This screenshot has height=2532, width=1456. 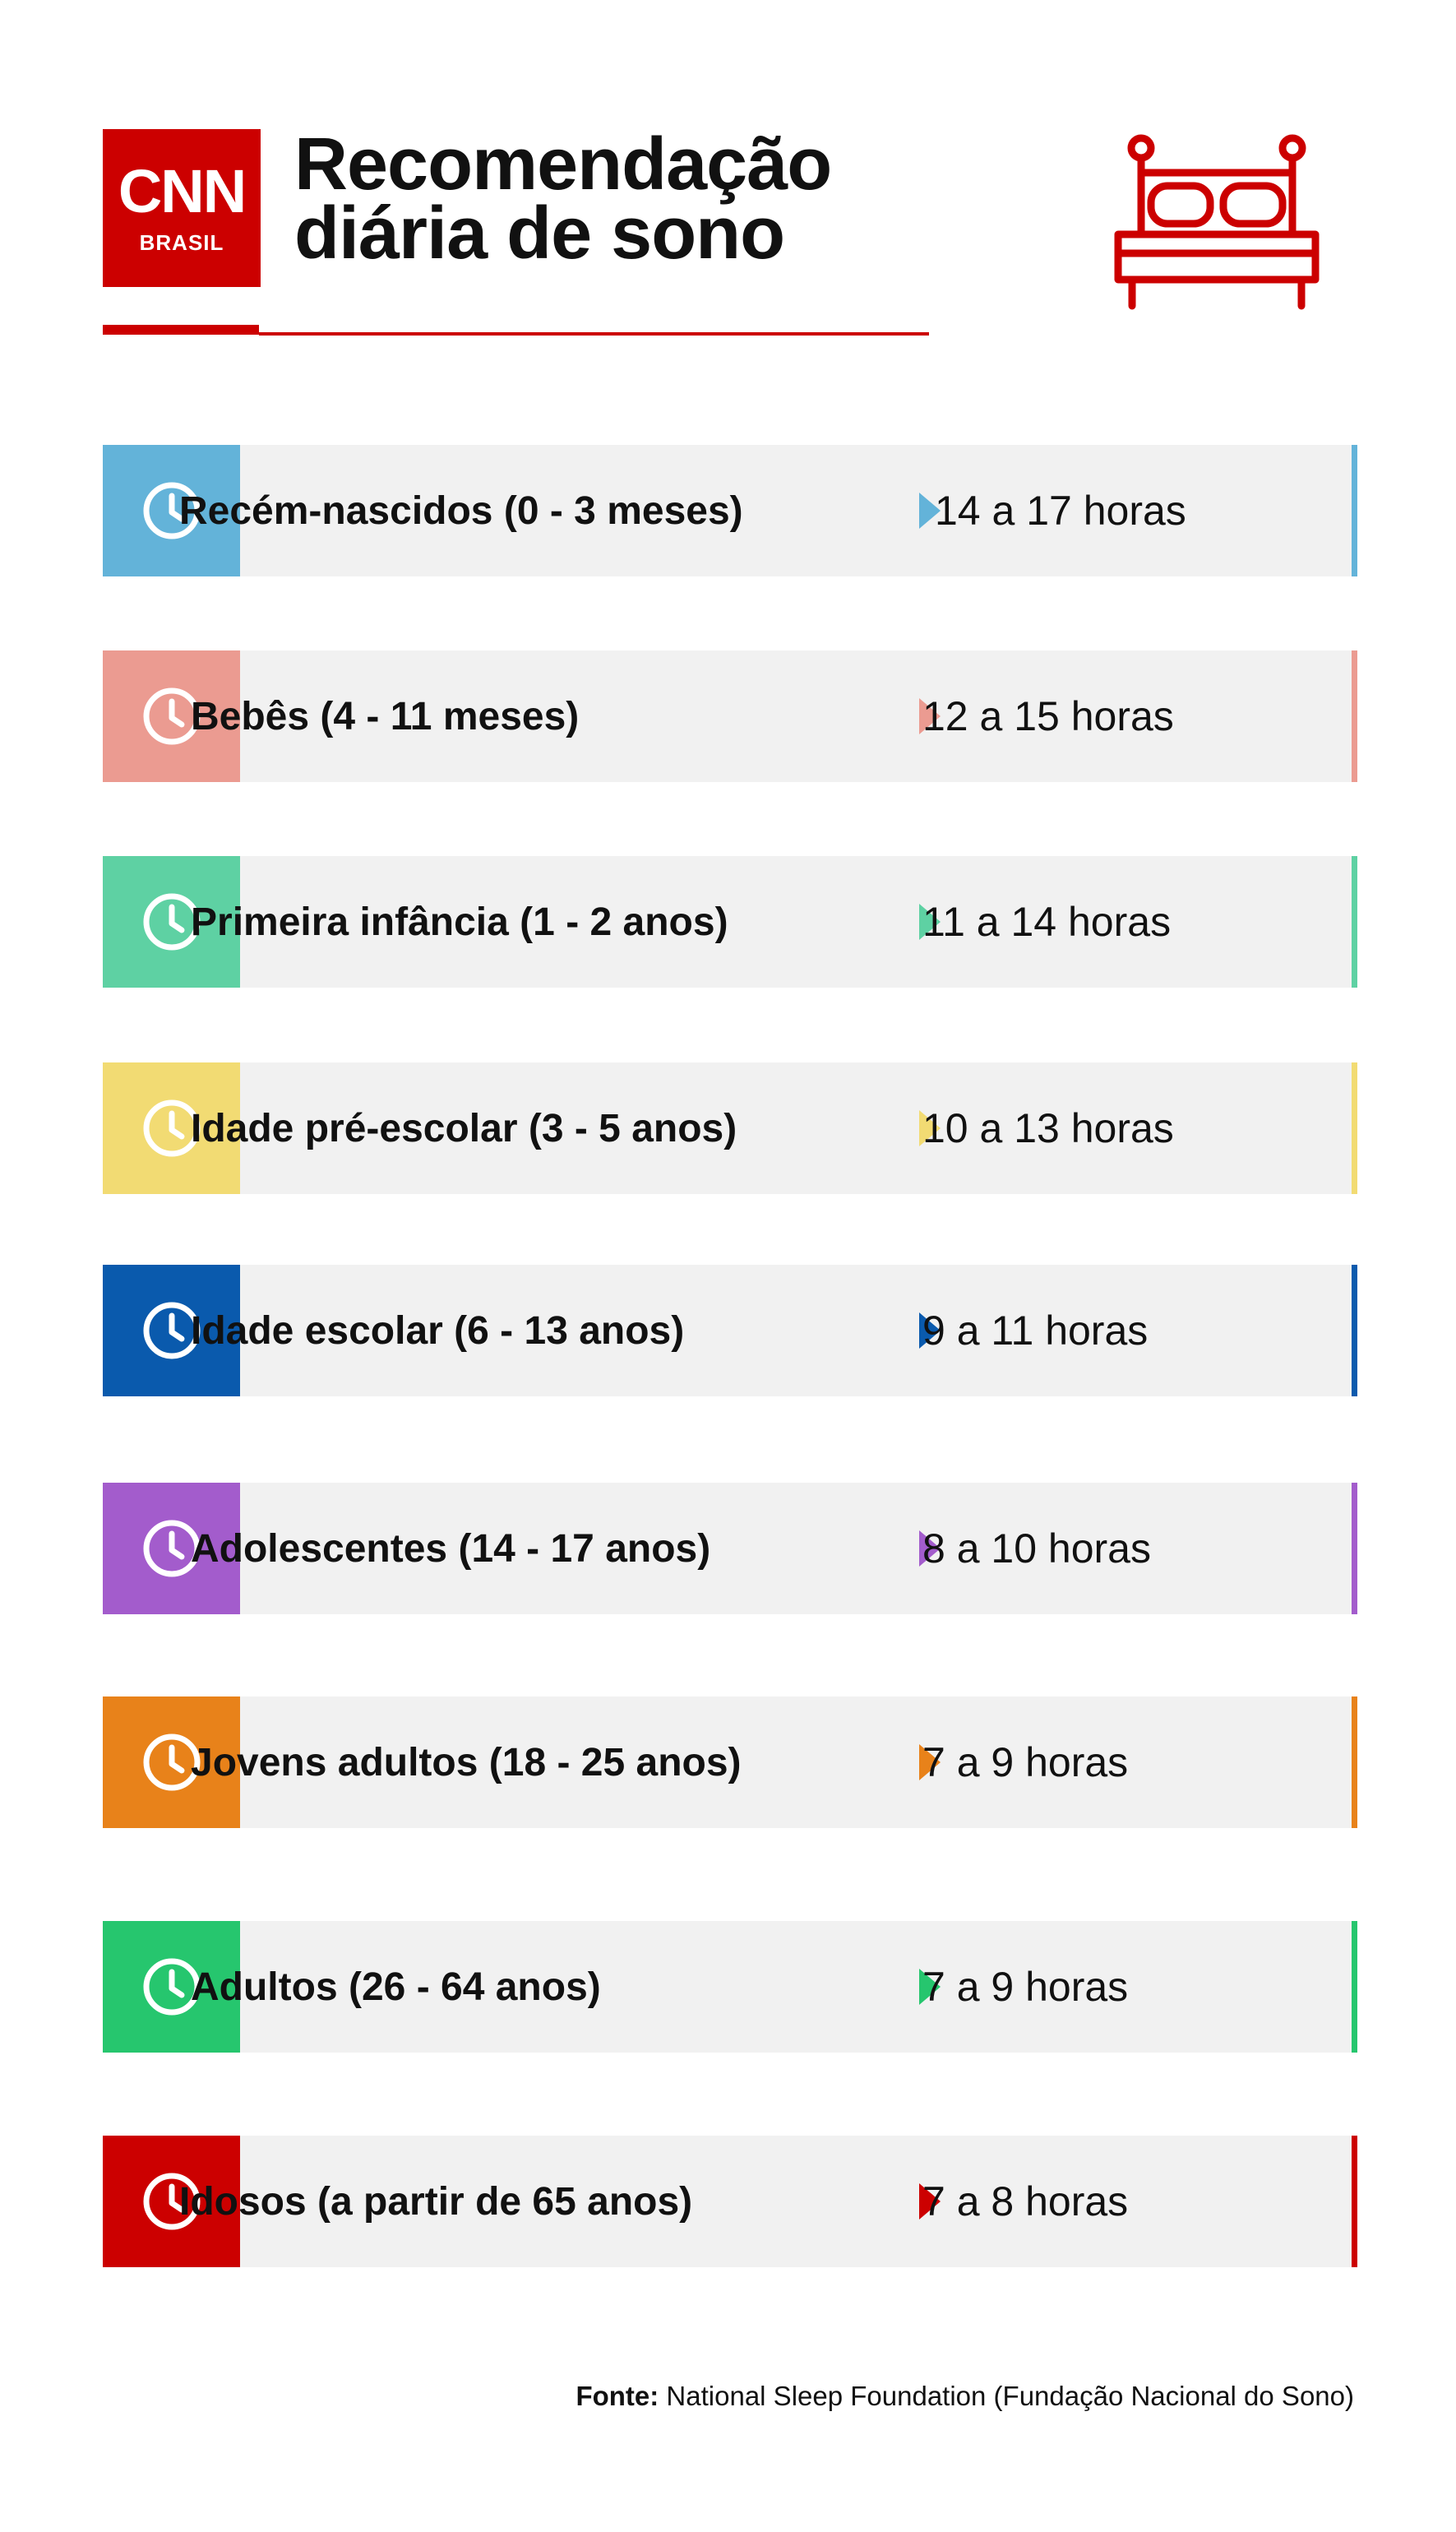 I want to click on age-group-row: Idade escolar (6 - 13 anos) 9 a 11 horas, so click(x=730, y=1330).